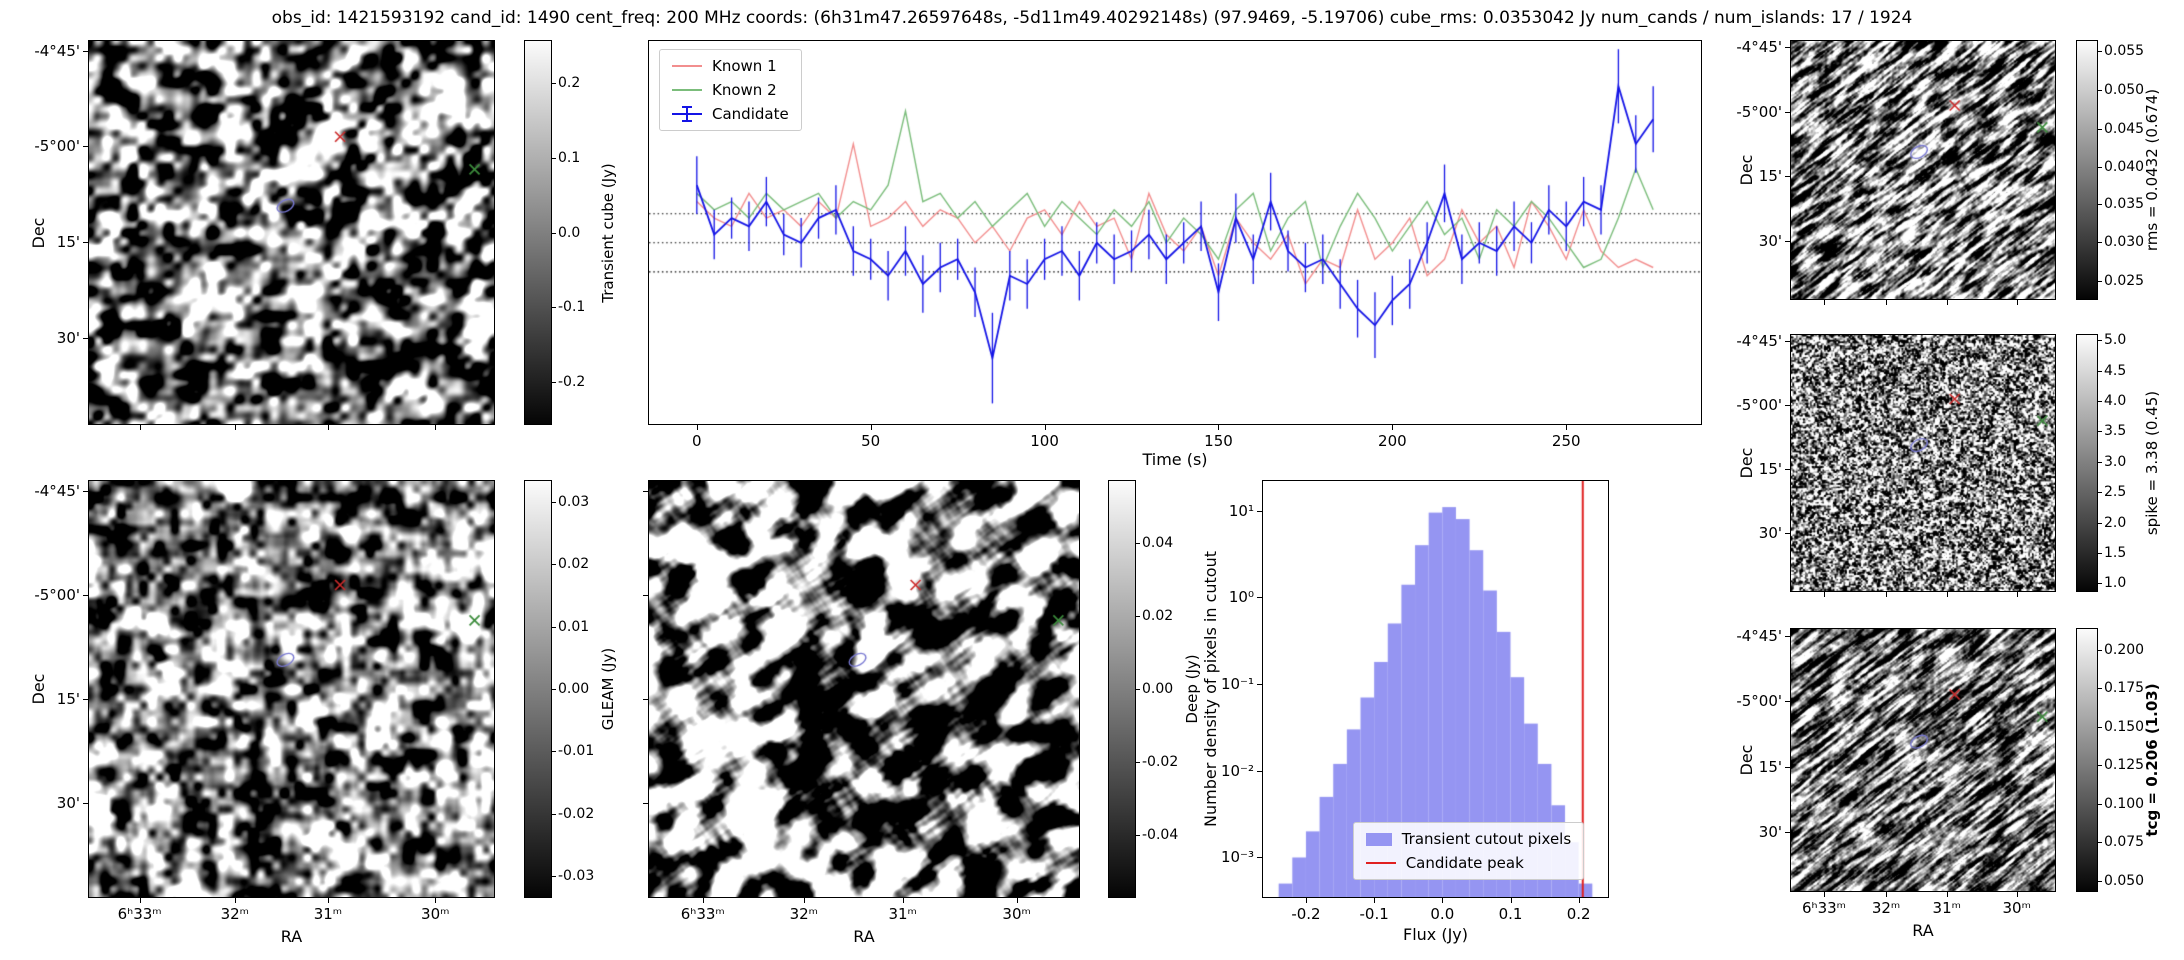 The image size is (2184, 960). Describe the element at coordinates (2124, 51) in the screenshot. I see `colorbar-tick-label: 0.055` at that location.